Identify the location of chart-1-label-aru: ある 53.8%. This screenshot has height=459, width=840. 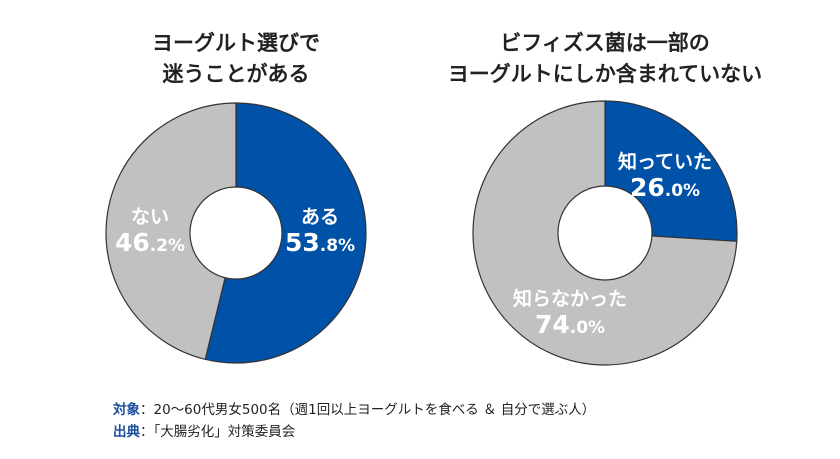
(320, 232).